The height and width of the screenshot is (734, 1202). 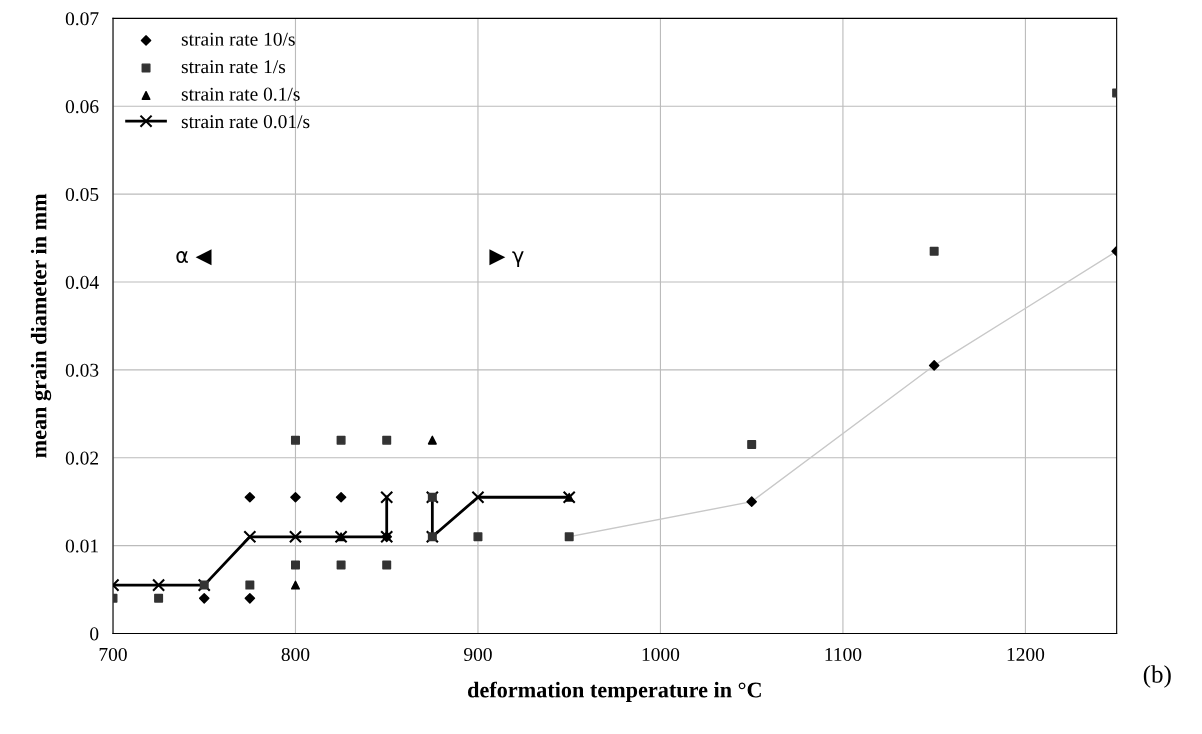 I want to click on legend-label: strain rate 10/s, so click(x=238, y=39).